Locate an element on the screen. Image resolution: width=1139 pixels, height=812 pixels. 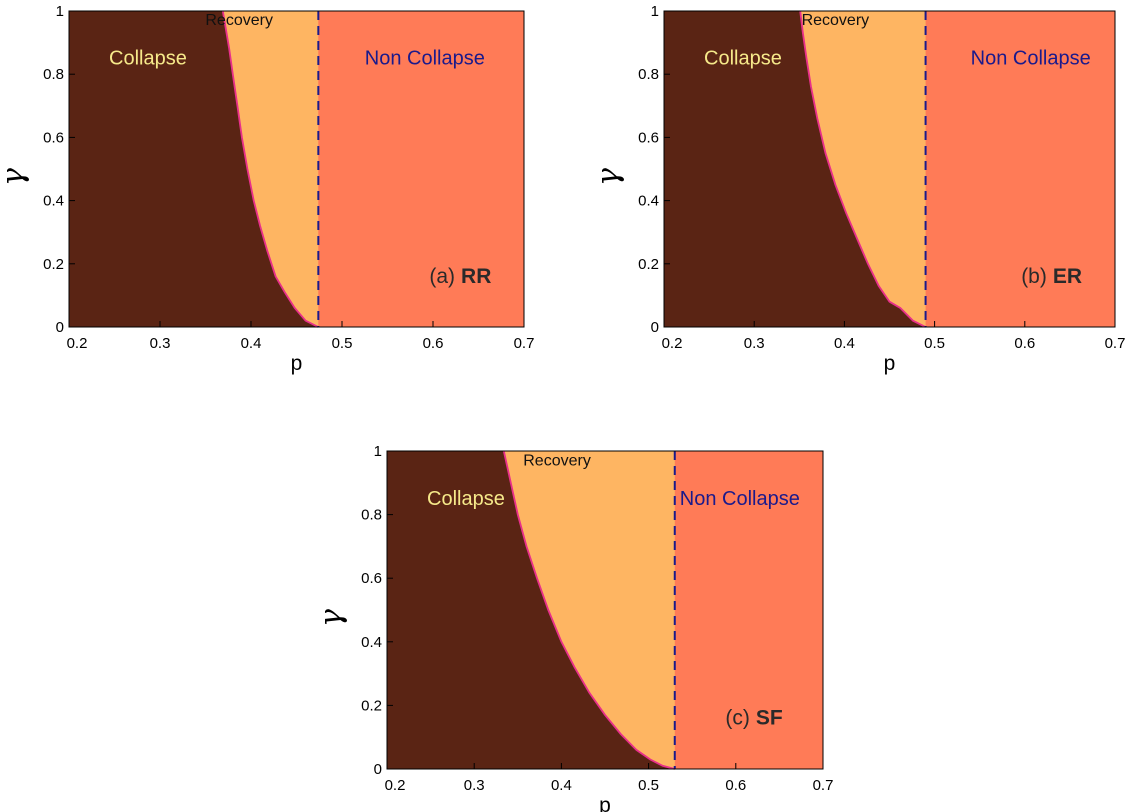
panel-tag: (c) is located at coordinates (737, 717).